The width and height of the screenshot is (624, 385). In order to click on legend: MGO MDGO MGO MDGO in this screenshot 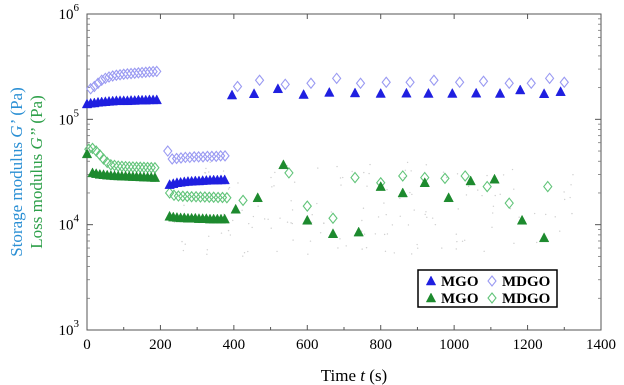, I will do `click(487, 288)`.